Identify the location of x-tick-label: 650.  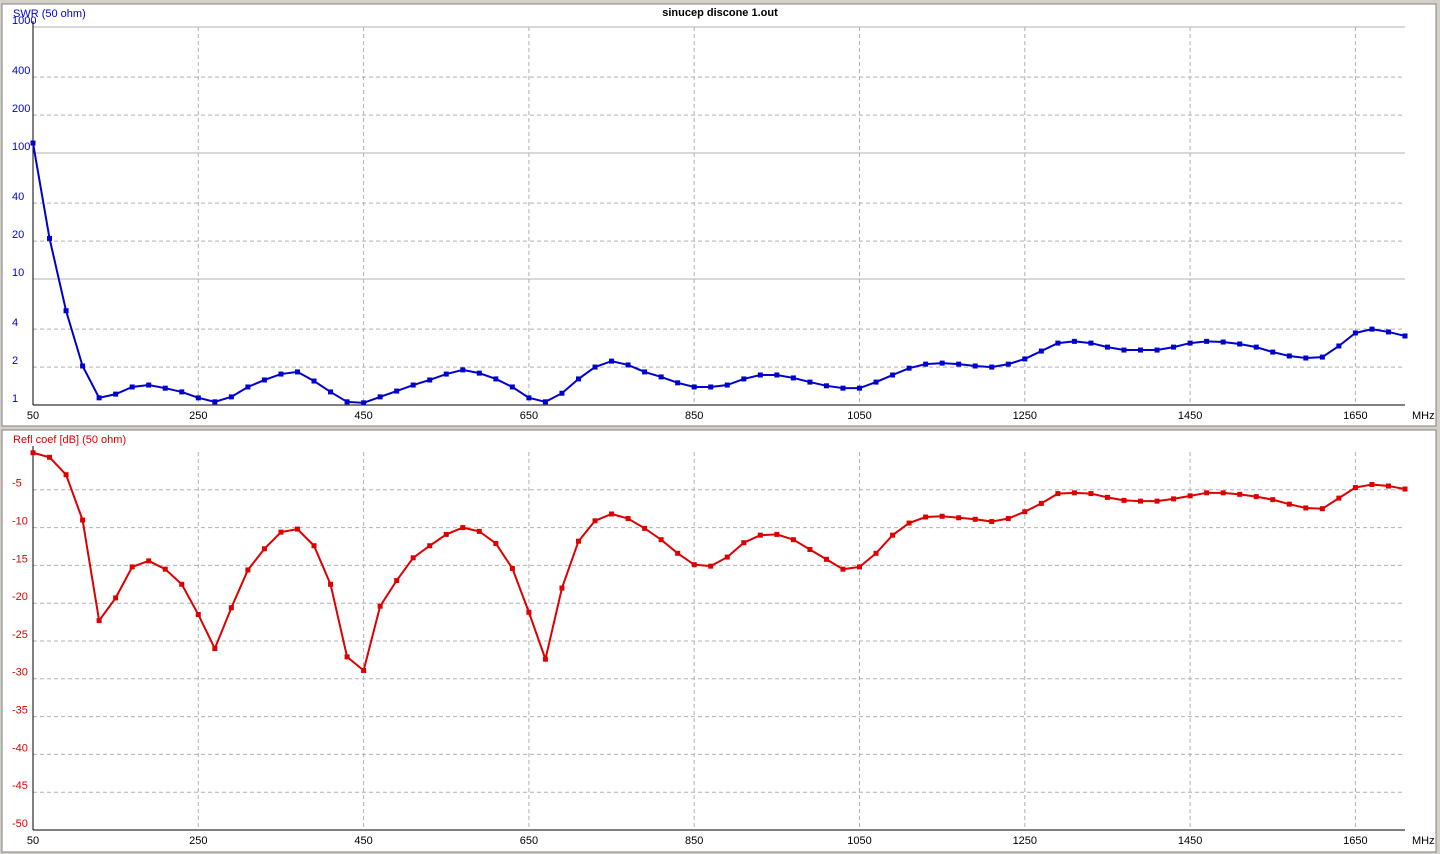
(529, 841).